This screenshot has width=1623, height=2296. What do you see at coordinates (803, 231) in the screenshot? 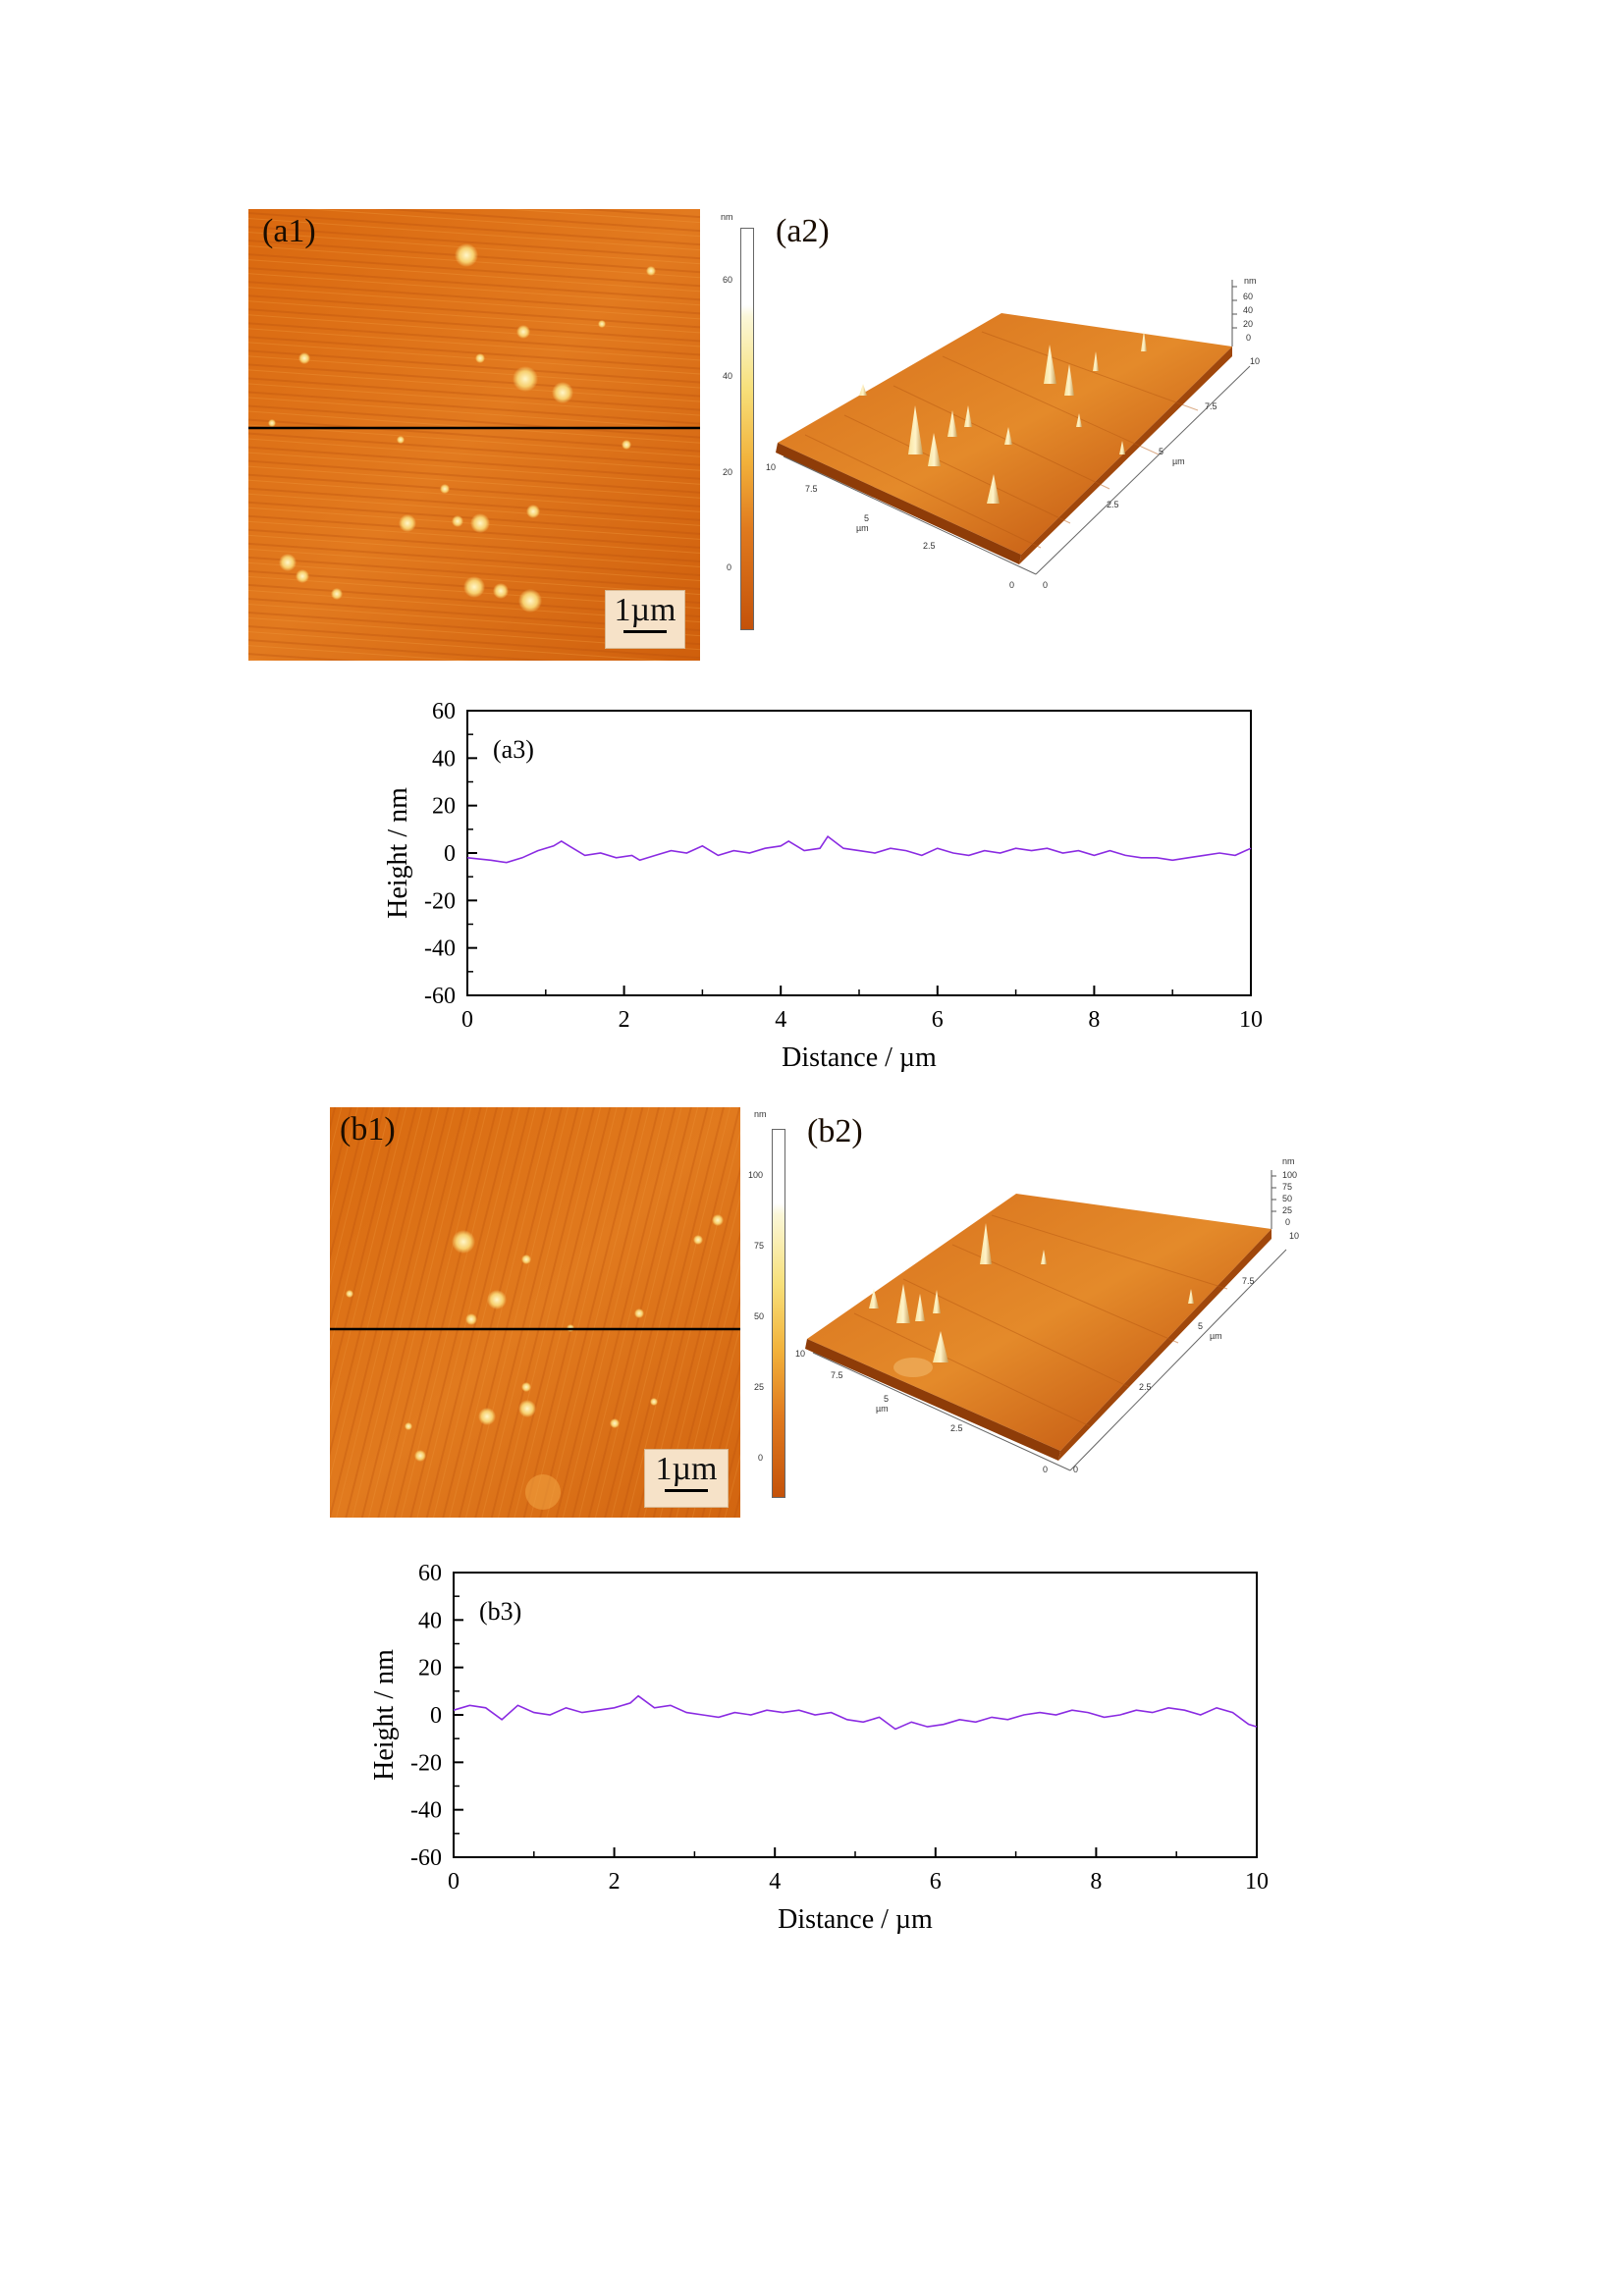
I see `panel-label-a2: (a2)` at bounding box center [803, 231].